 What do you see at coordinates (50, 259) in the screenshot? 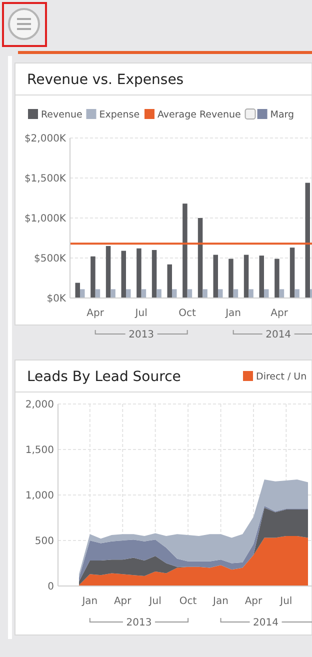
I see `y-tick-label: $500K` at bounding box center [50, 259].